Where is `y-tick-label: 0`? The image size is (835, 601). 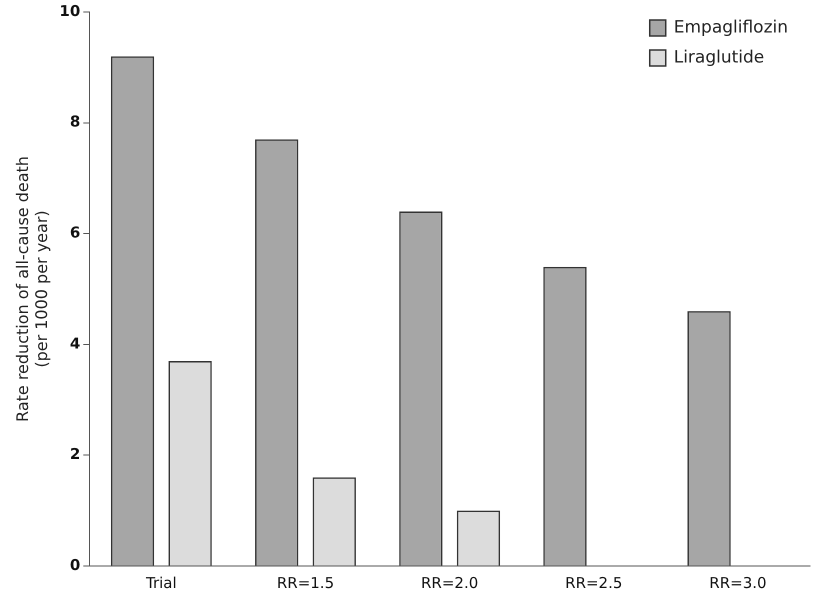 y-tick-label: 0 is located at coordinates (75, 565).